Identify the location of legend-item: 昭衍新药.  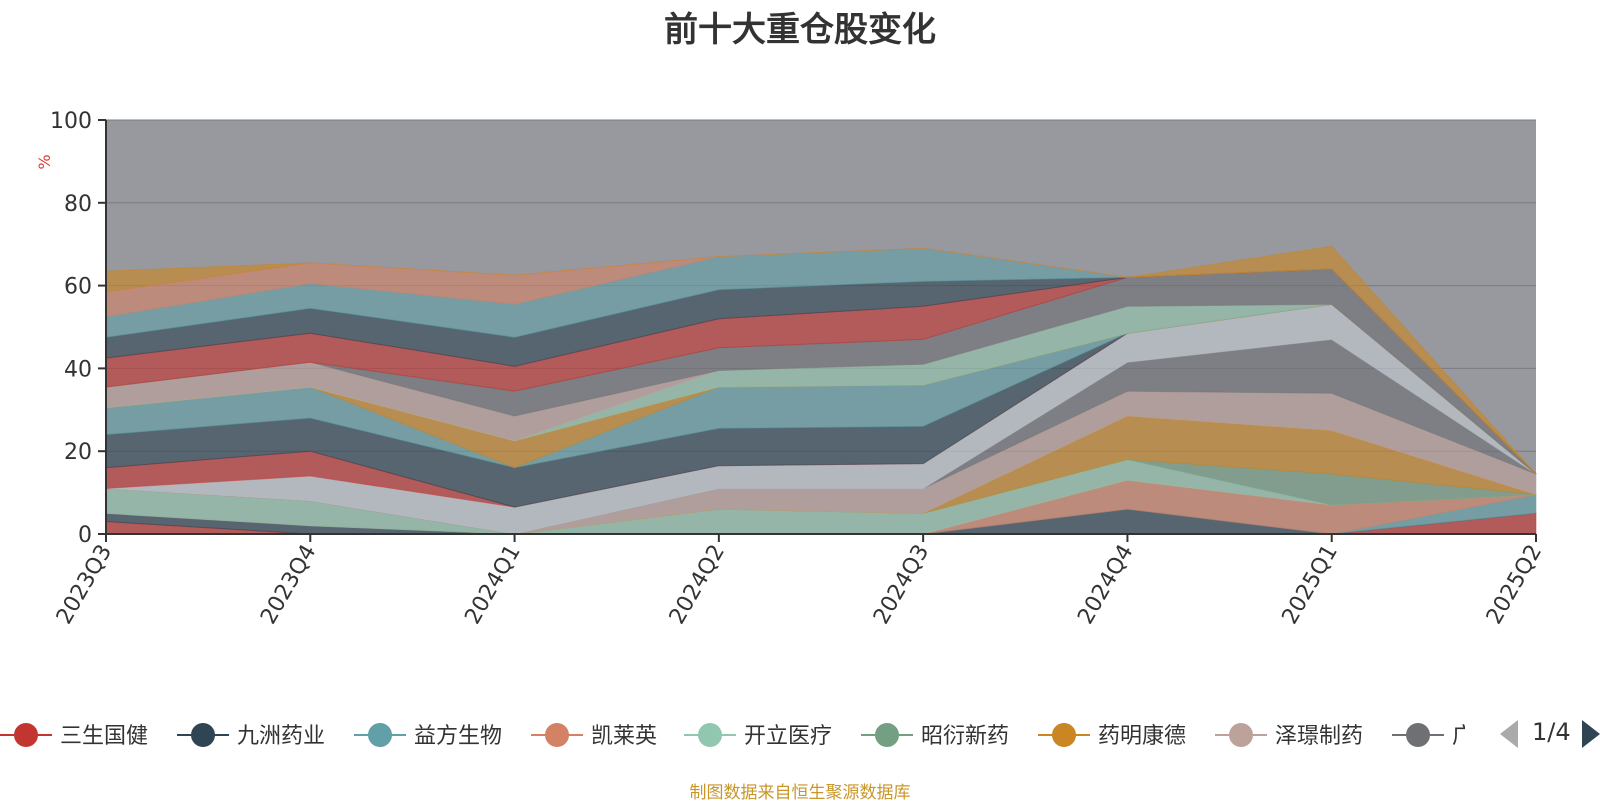
(949, 735).